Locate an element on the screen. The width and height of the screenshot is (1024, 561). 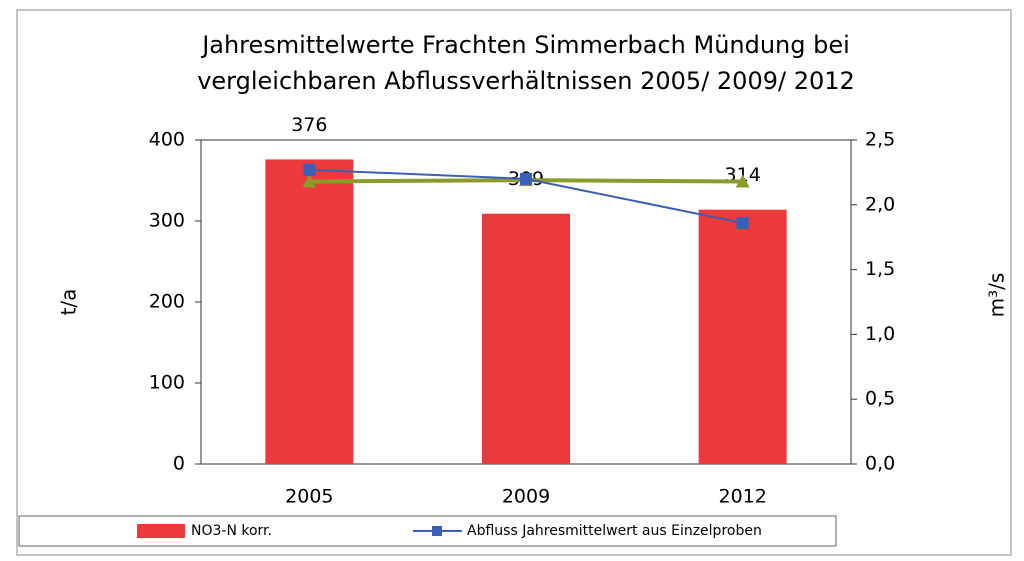
x-tick-label: 2005 is located at coordinates (309, 497).